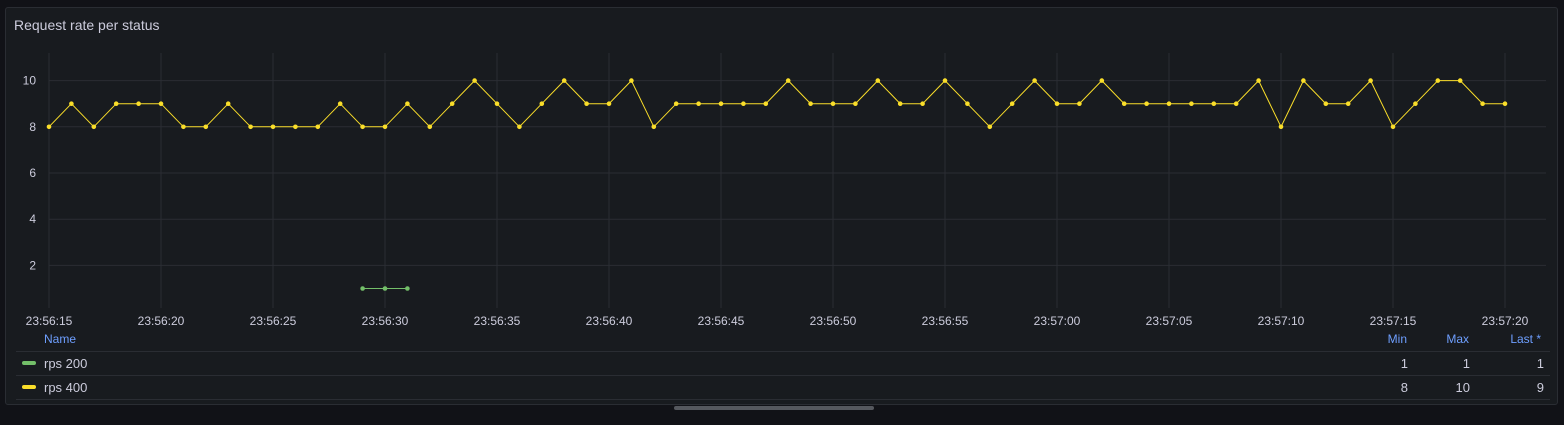 This screenshot has height=425, width=1564. Describe the element at coordinates (1505, 321) in the screenshot. I see `x-tick-label: 23:57:20` at that location.